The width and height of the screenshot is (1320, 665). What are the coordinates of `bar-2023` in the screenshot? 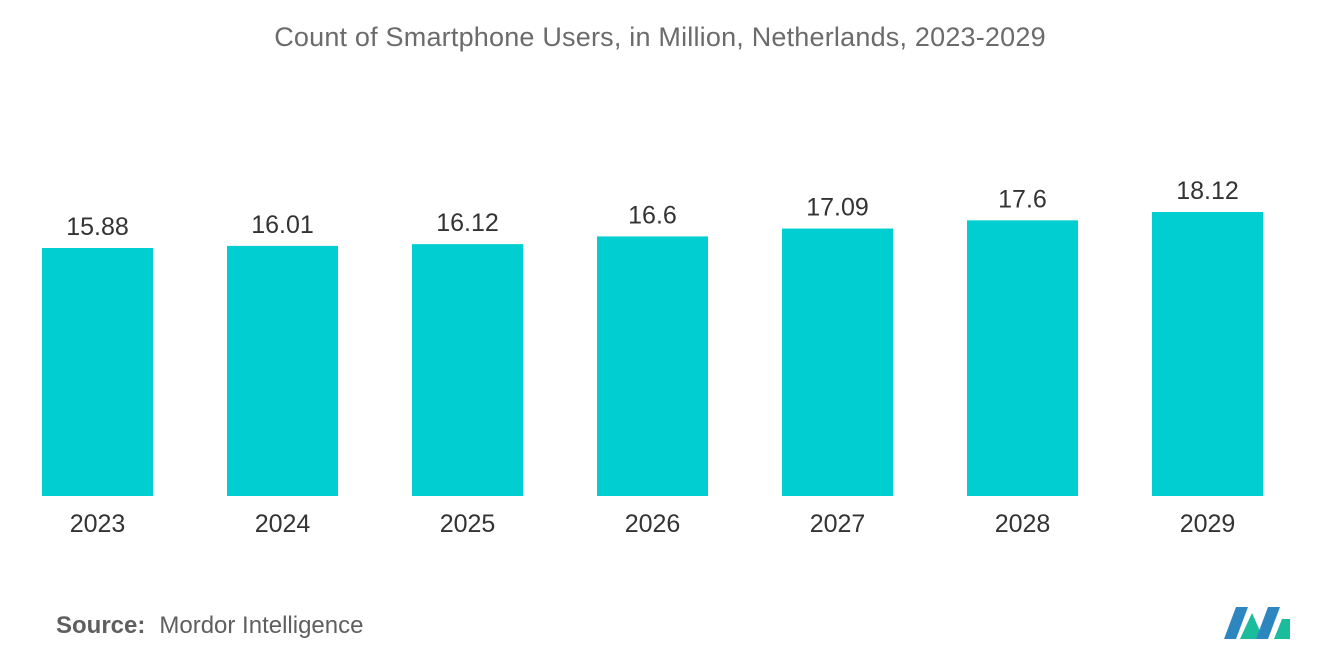 It's located at (97, 372).